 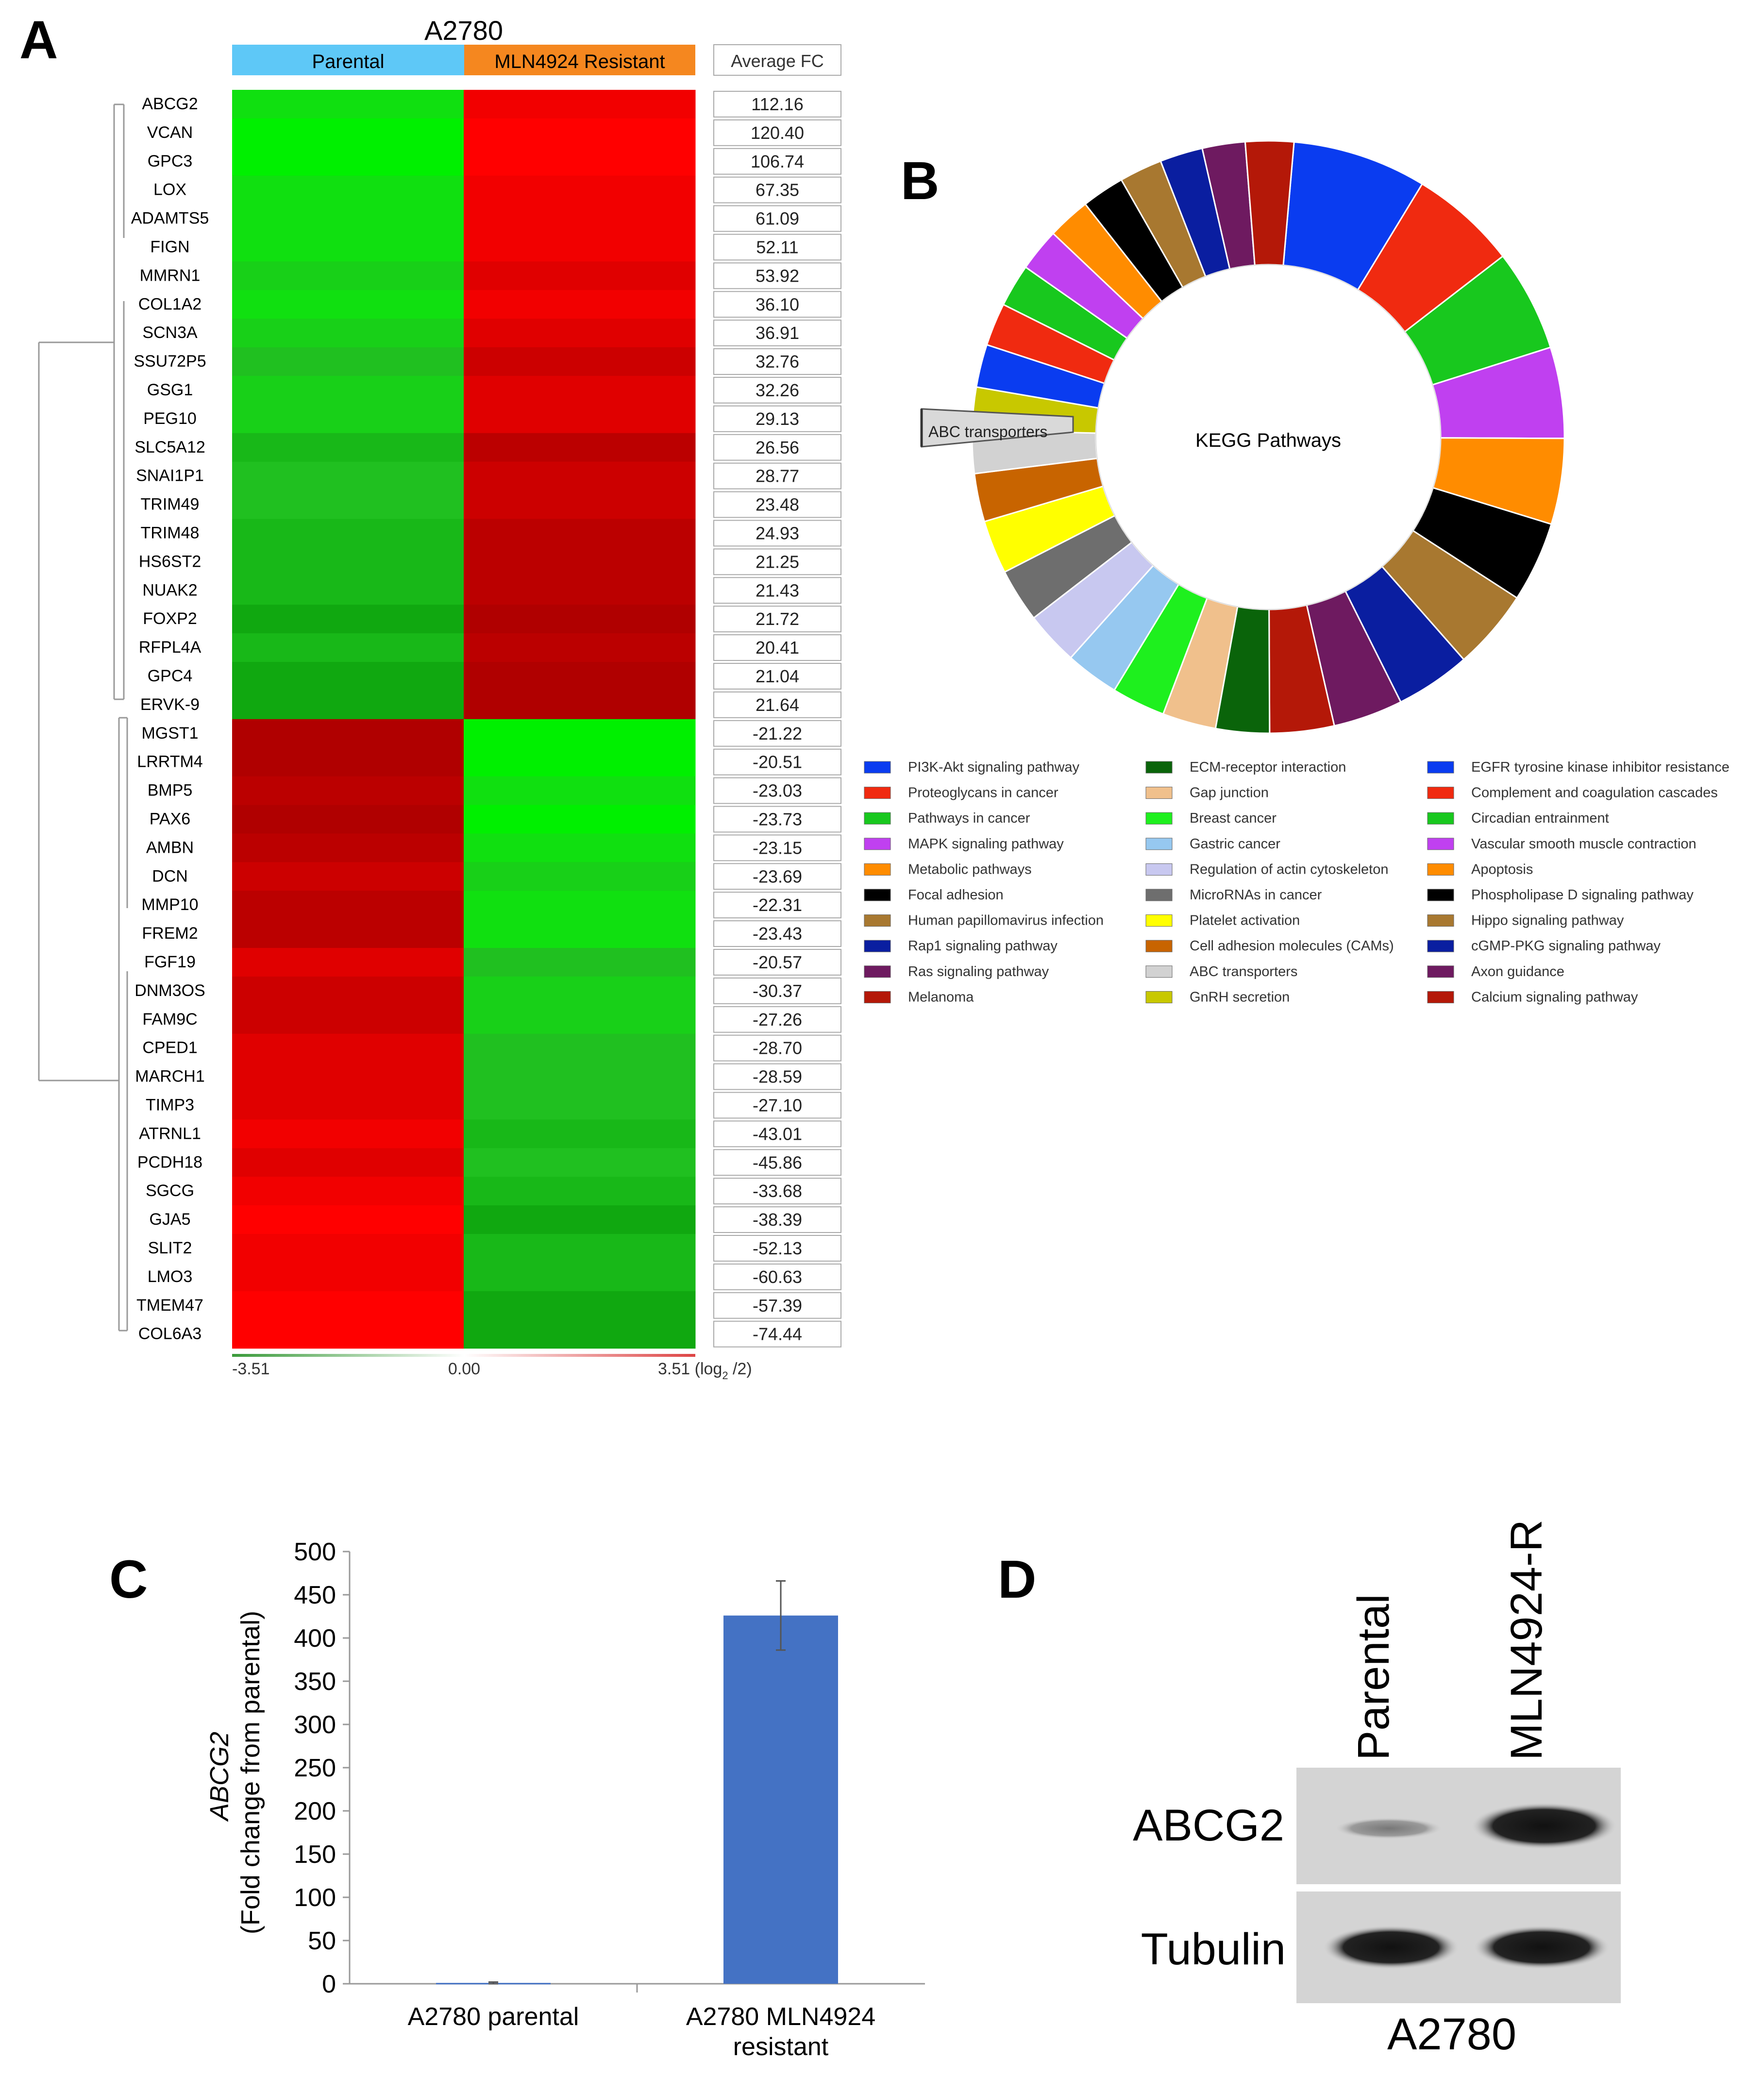 I want to click on gene-label: GJA5, so click(x=169, y=1220).